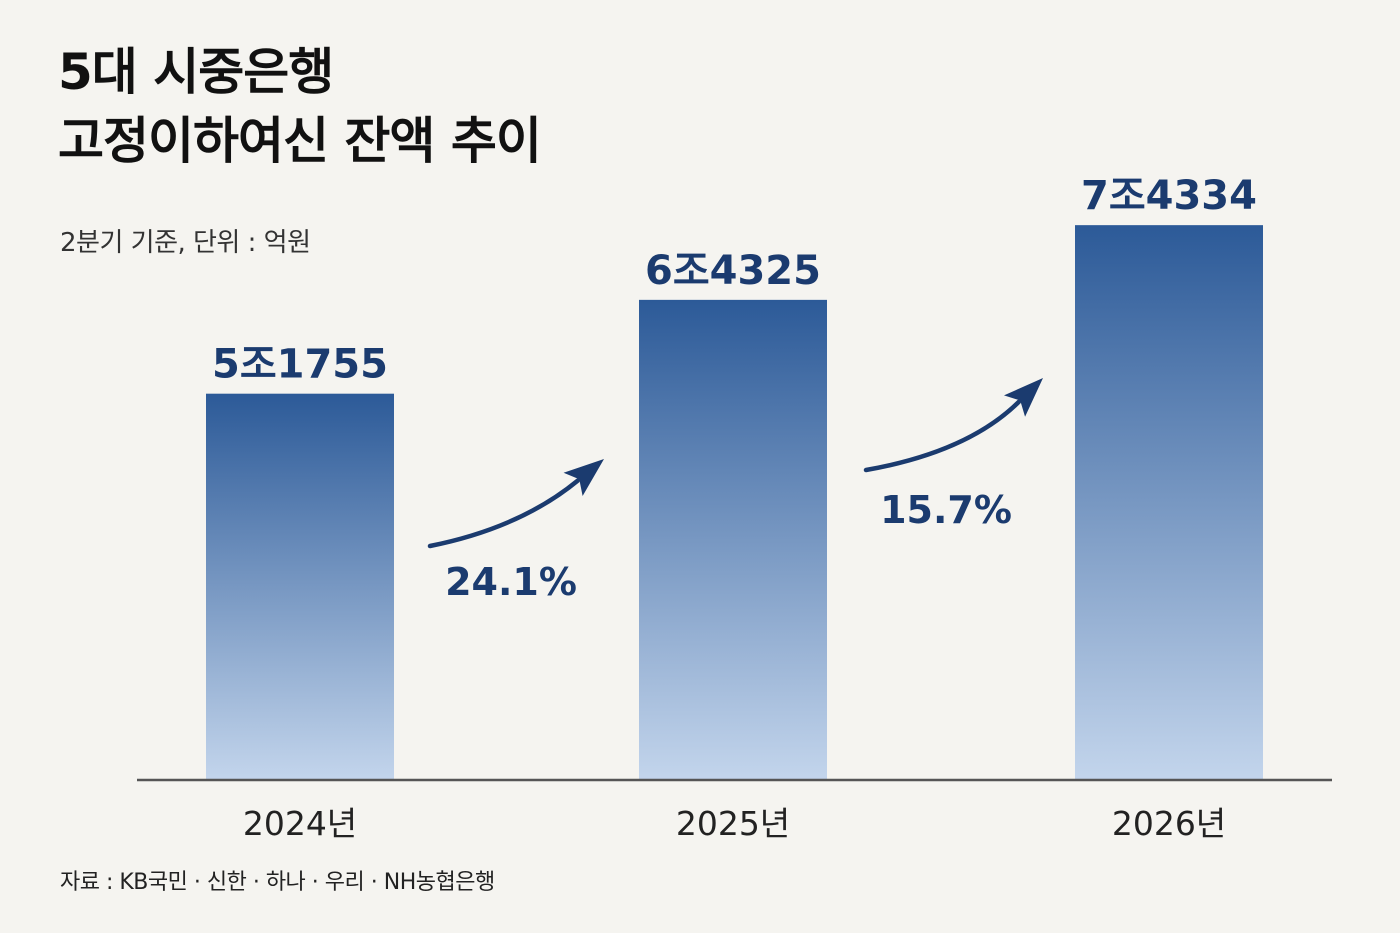 Image resolution: width=1400 pixels, height=933 pixels. Describe the element at coordinates (1169, 196) in the screenshot. I see `bar-value-label-3: 7조4334` at that location.